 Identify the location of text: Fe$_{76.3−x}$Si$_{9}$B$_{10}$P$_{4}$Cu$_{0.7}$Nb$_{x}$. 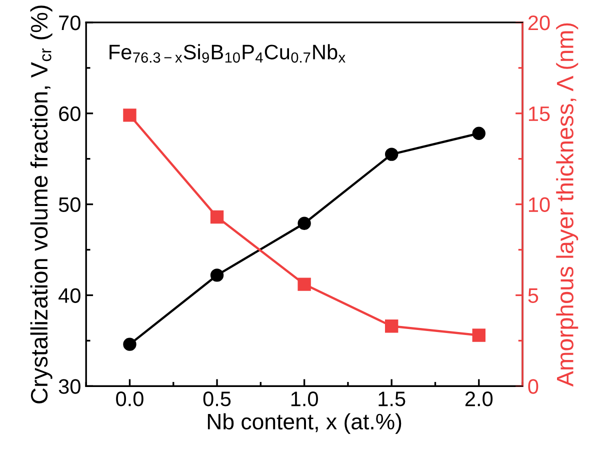
(228, 53).